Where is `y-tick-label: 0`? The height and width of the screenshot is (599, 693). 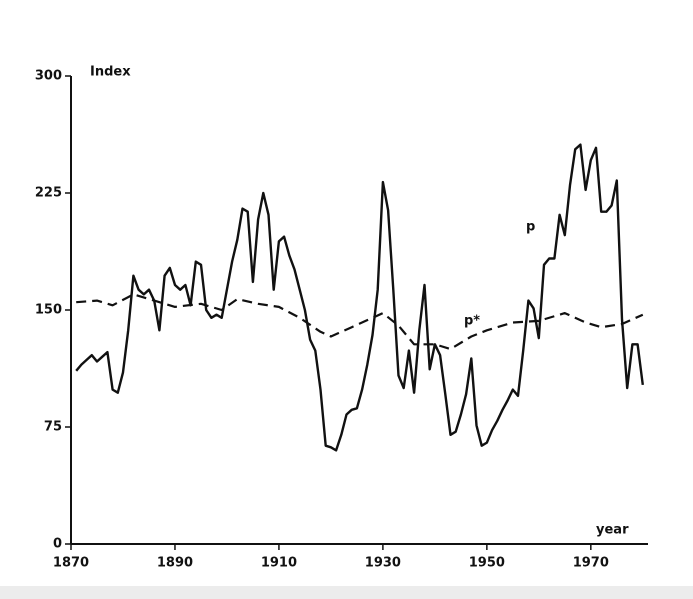
y-tick-label: 0 is located at coordinates (57, 544).